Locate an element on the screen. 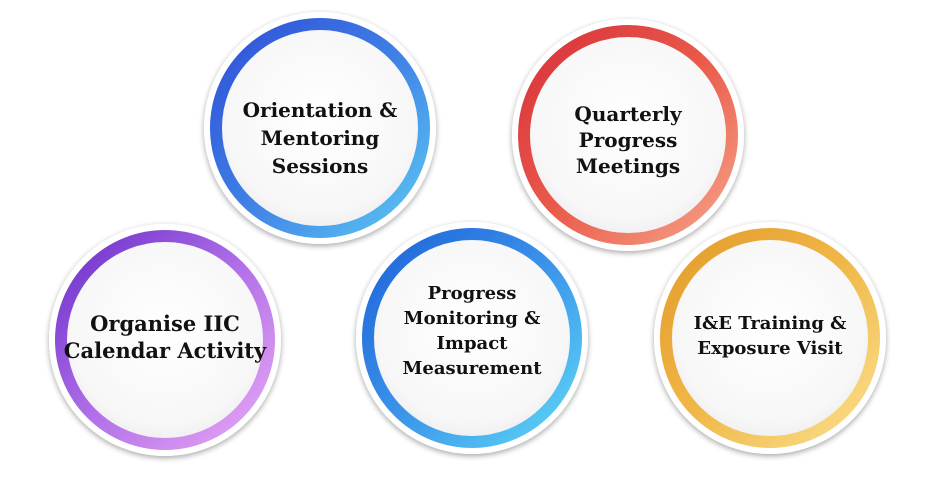 This screenshot has width=936, height=480. ring-label-line: I&E Training & is located at coordinates (770, 323).